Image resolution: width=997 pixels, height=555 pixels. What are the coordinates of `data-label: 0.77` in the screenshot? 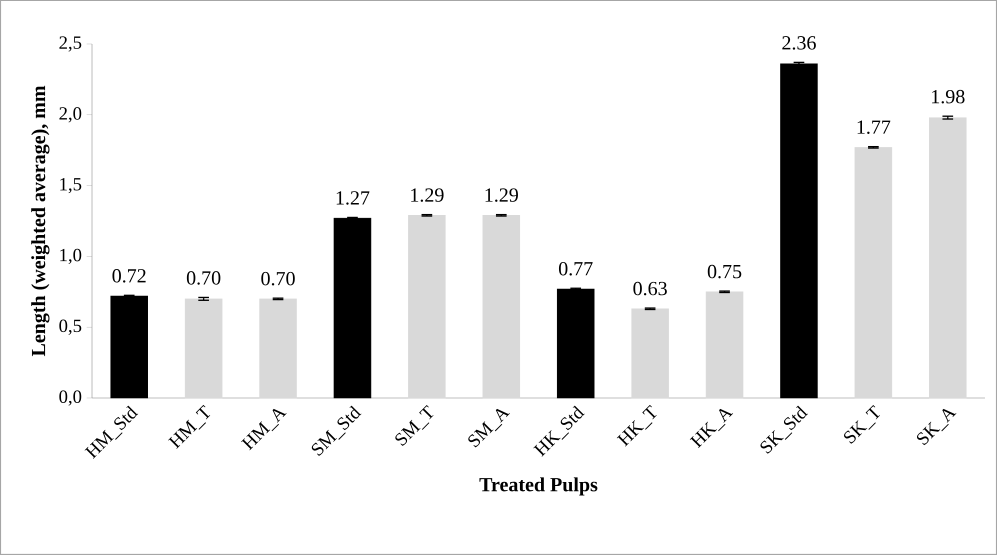 It's located at (575, 269).